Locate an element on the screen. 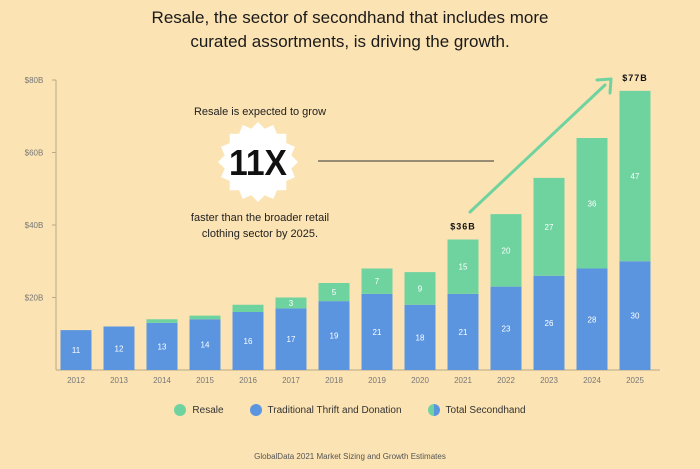 The width and height of the screenshot is (700, 469). total-annotation-2021: $36B is located at coordinates (463, 227).